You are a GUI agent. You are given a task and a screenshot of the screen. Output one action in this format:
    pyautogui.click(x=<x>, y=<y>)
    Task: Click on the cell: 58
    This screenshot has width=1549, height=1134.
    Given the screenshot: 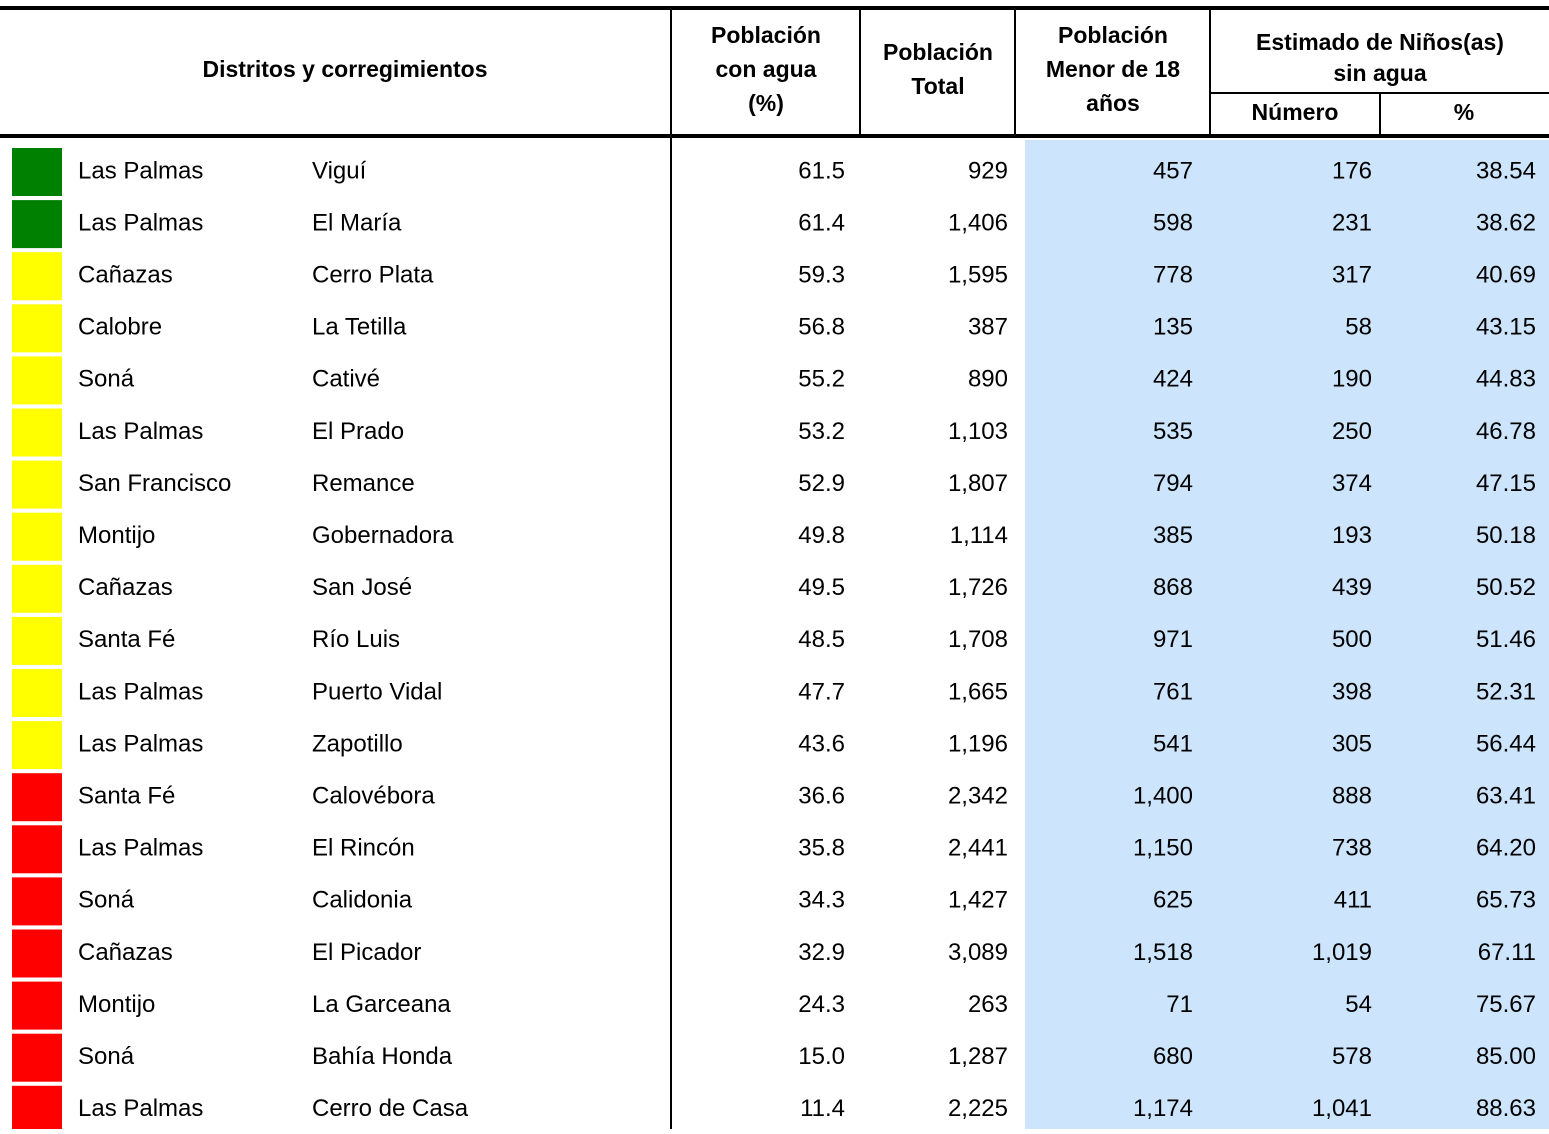 What is the action you would take?
    pyautogui.click(x=1358, y=327)
    